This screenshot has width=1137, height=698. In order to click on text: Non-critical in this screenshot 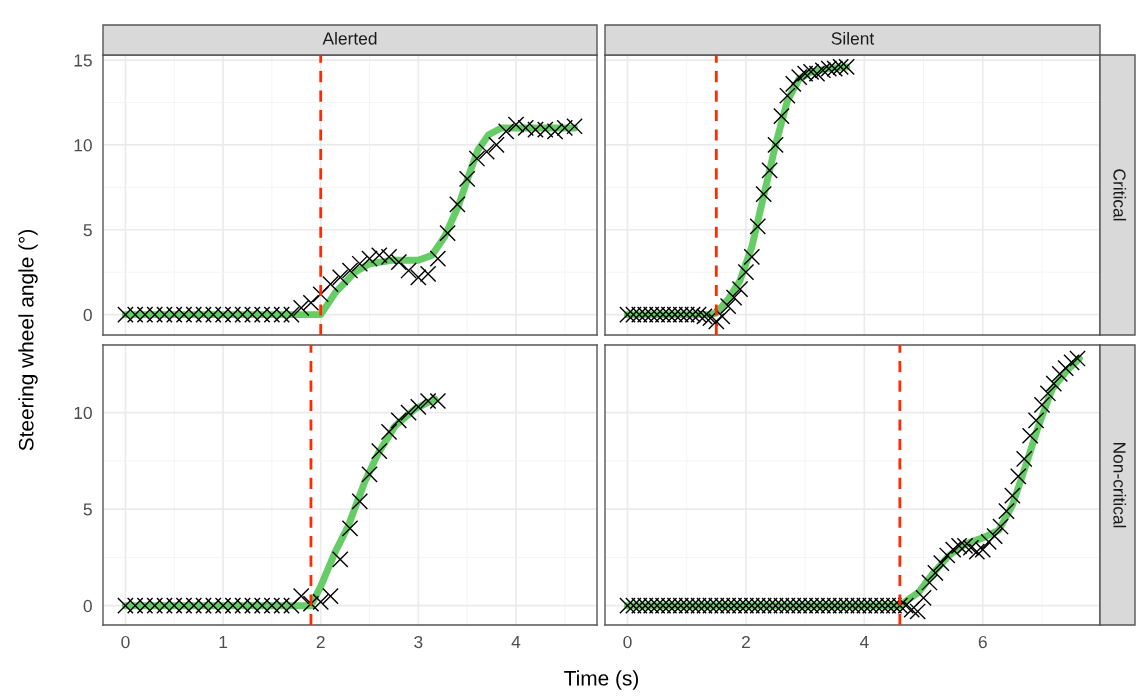, I will do `click(1120, 485)`.